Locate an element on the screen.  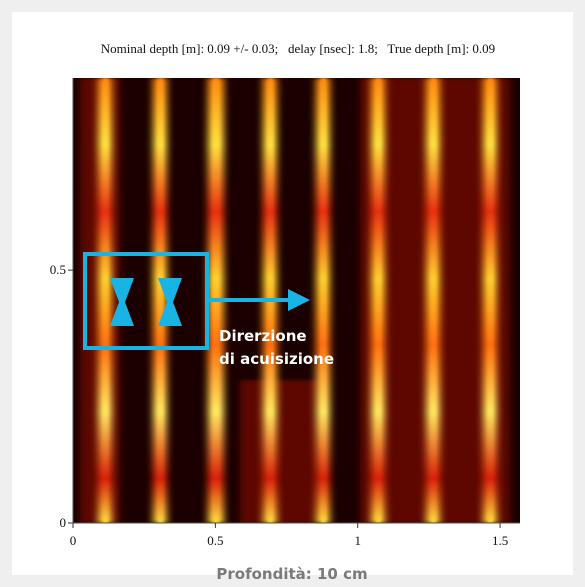
caption: Profondità: 10 cm is located at coordinates (291, 574).